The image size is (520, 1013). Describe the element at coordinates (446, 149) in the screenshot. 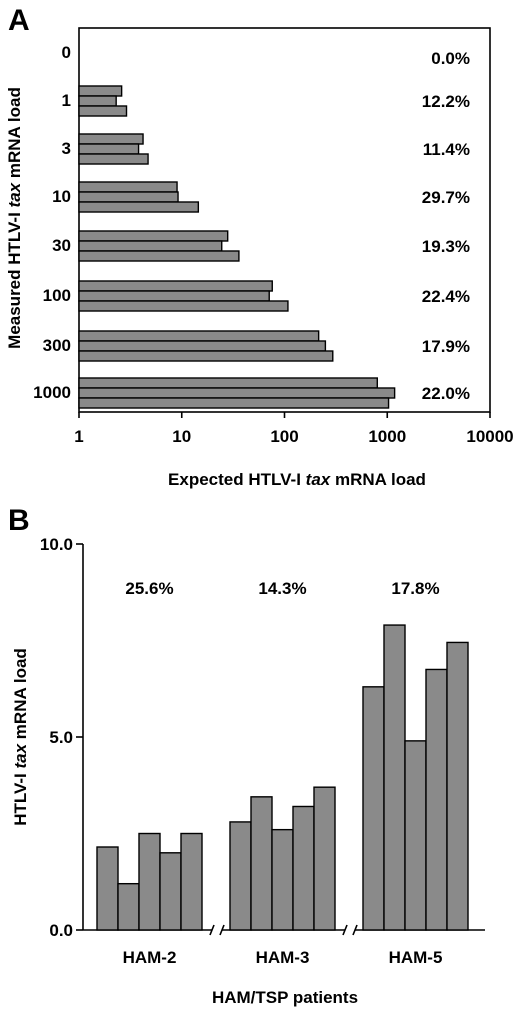

I see `panel-a-percent-label: 11.4%` at that location.